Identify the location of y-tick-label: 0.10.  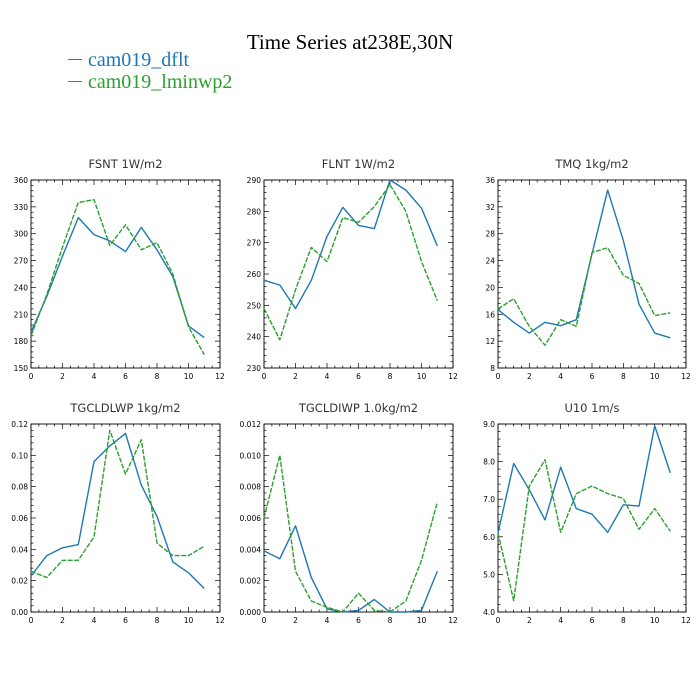
(19, 455).